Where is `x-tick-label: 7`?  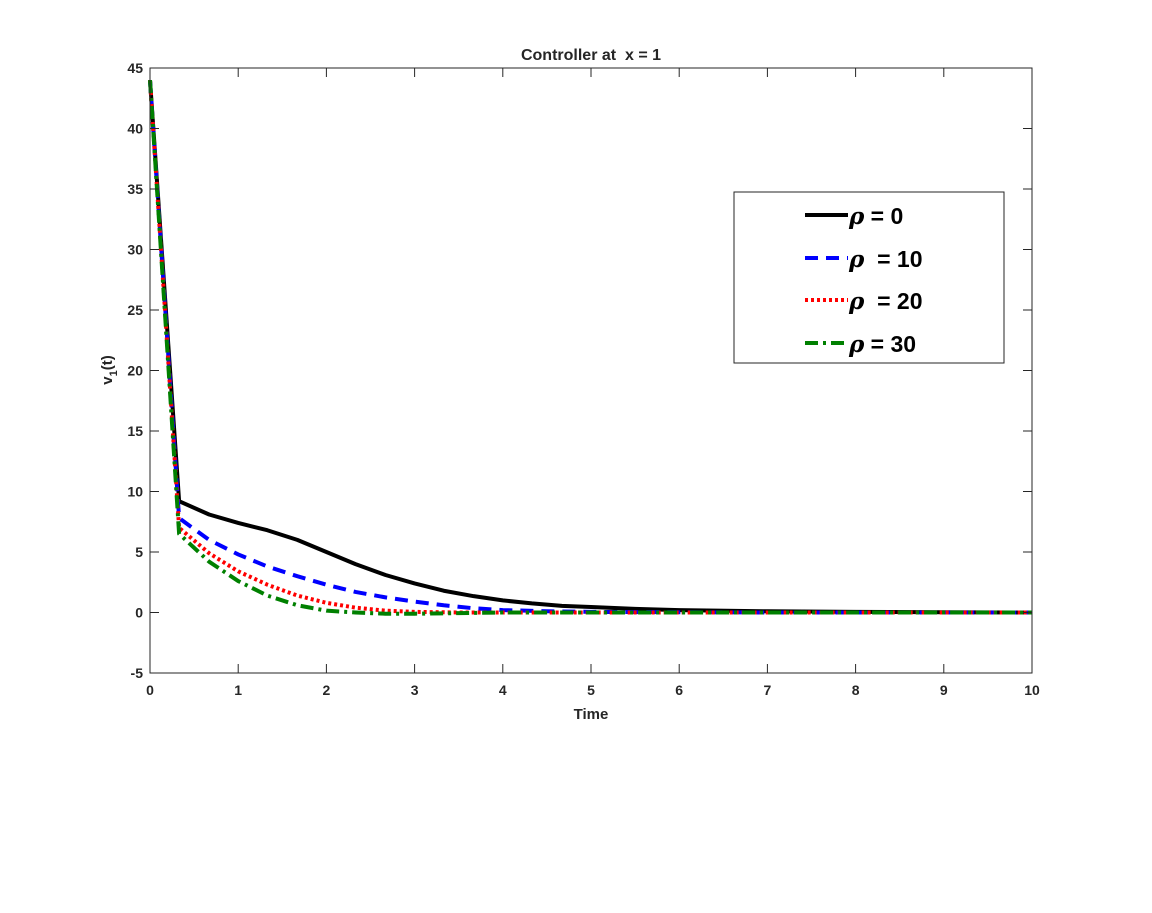 x-tick-label: 7 is located at coordinates (768, 690).